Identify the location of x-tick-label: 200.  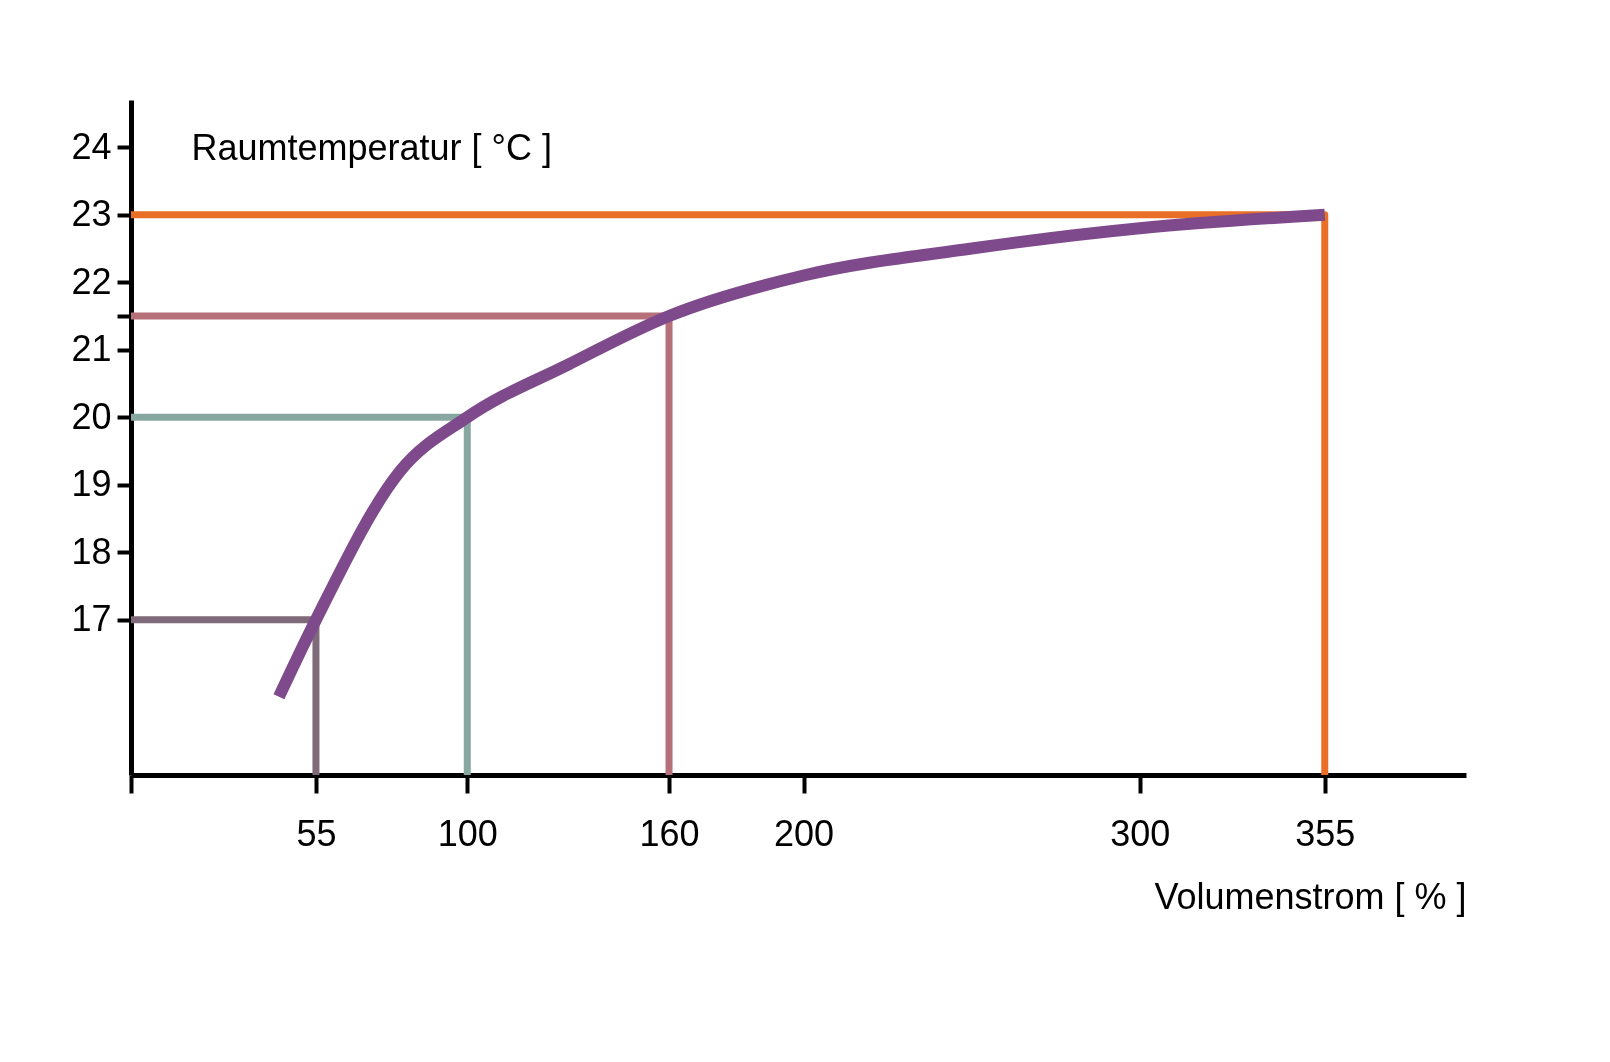
(804, 833).